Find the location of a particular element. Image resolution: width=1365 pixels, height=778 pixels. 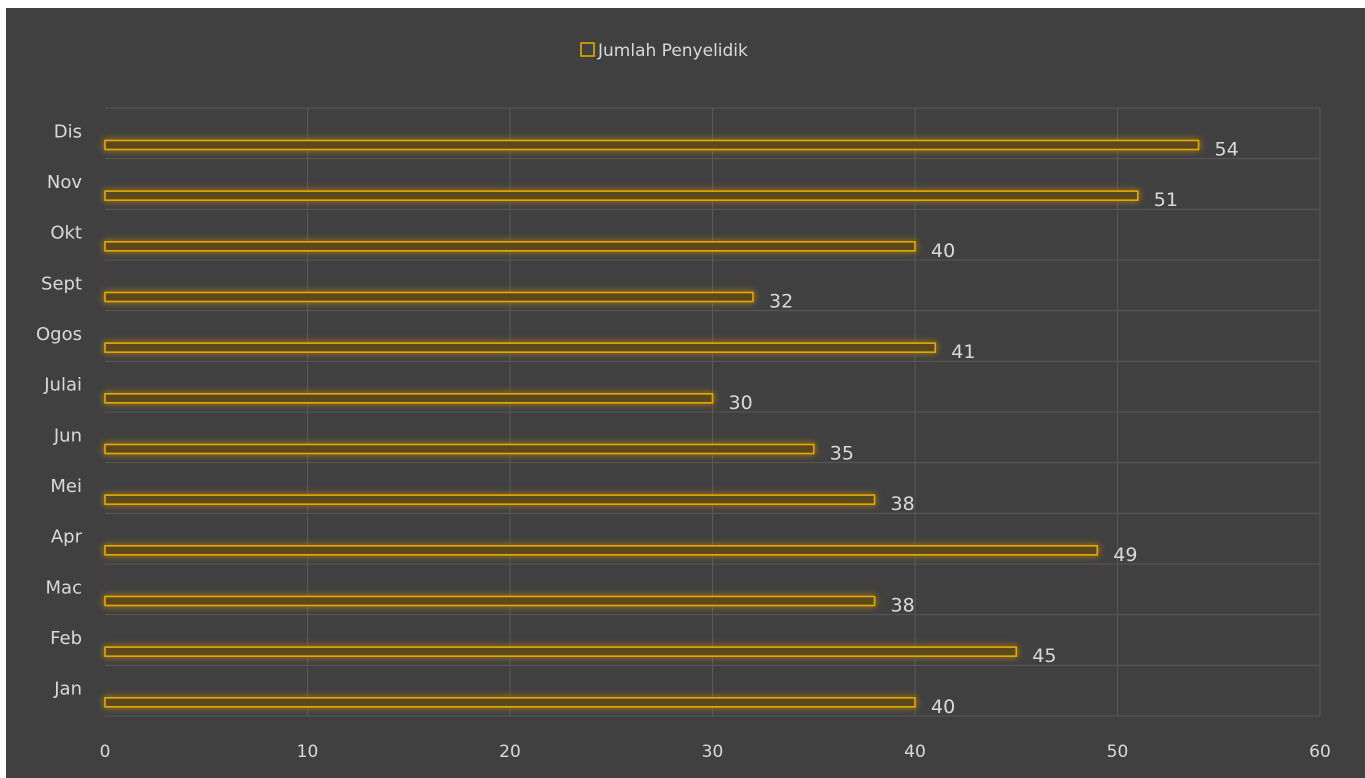

legend-swatch is located at coordinates (587, 49).